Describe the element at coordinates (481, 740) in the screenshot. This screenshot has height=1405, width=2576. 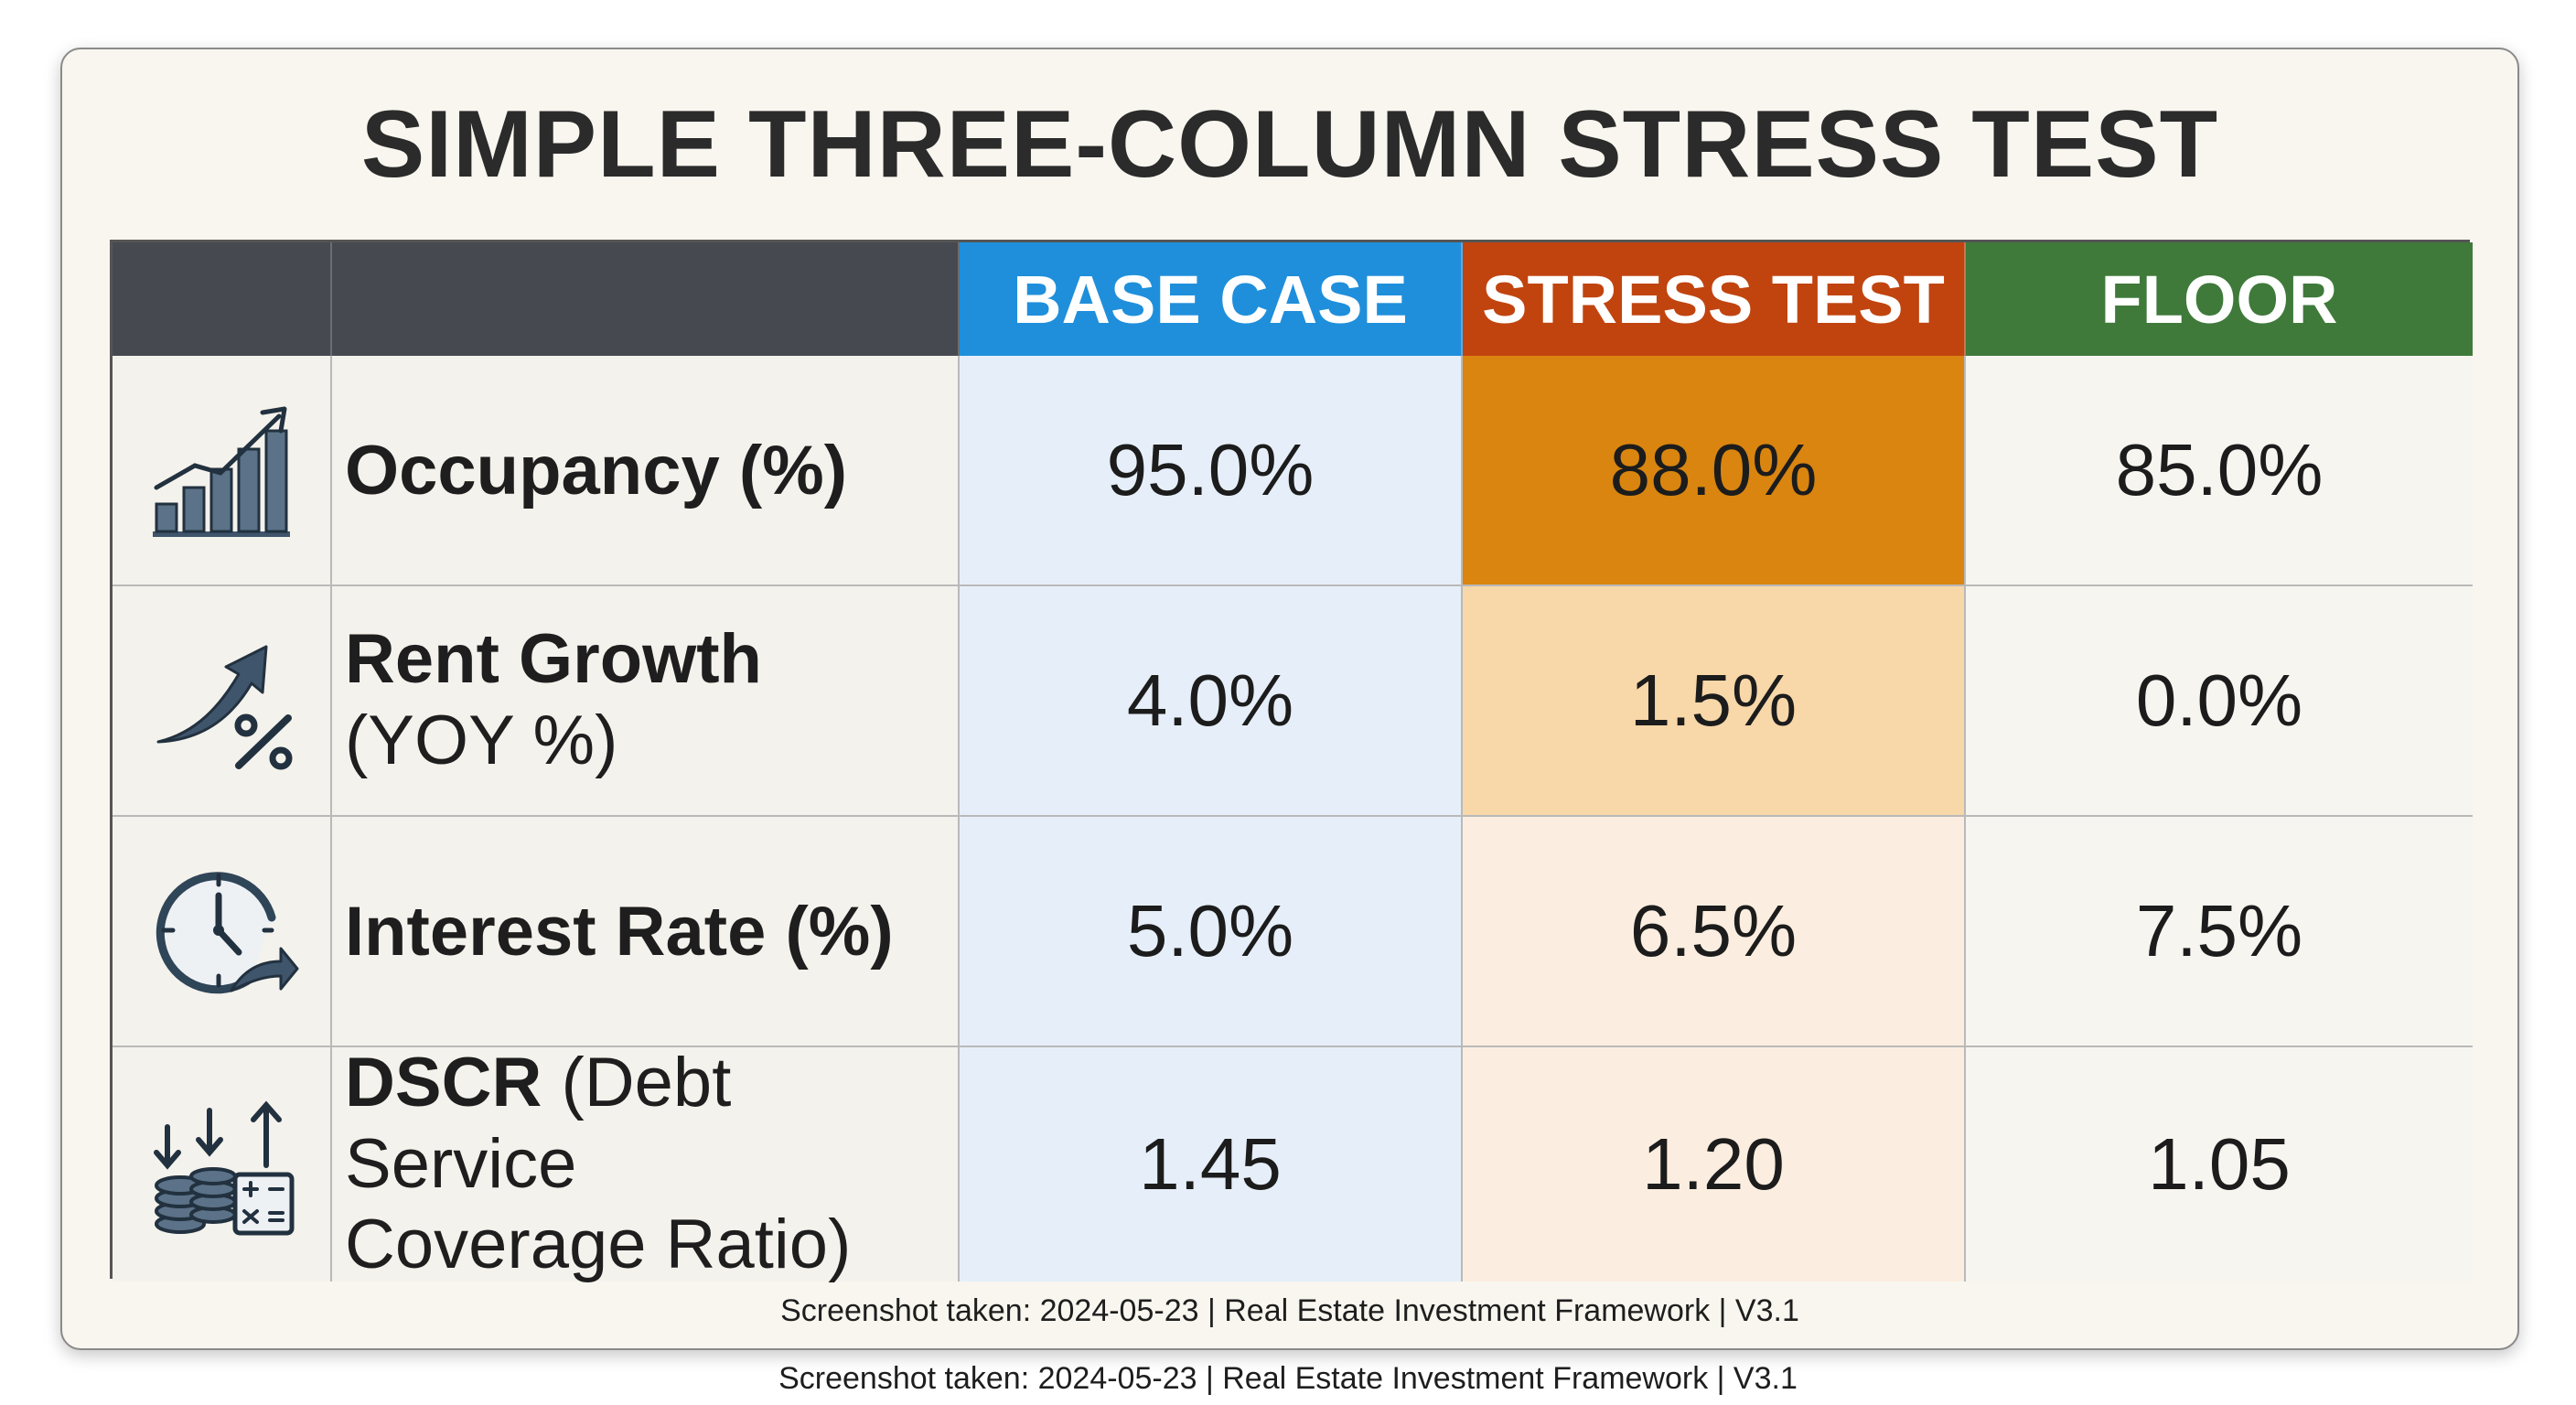
I see `row-label-subtext: (YOY %)` at that location.